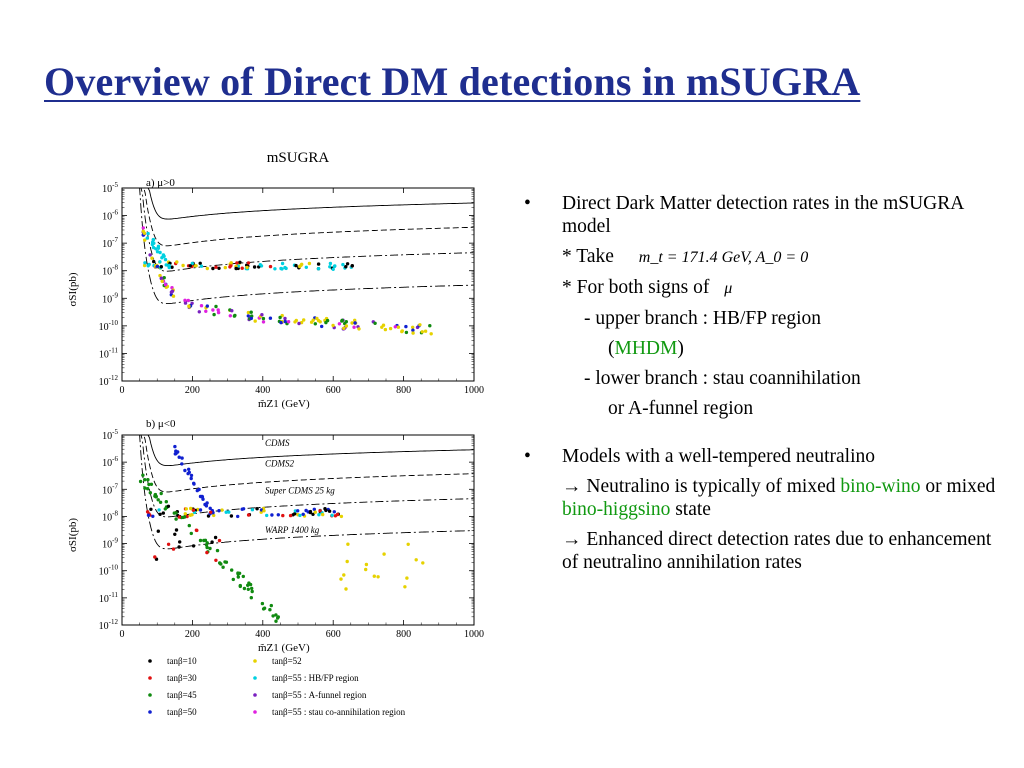  What do you see at coordinates (292, 530) in the screenshot?
I see `curve-label: WARP 1400 kg` at bounding box center [292, 530].